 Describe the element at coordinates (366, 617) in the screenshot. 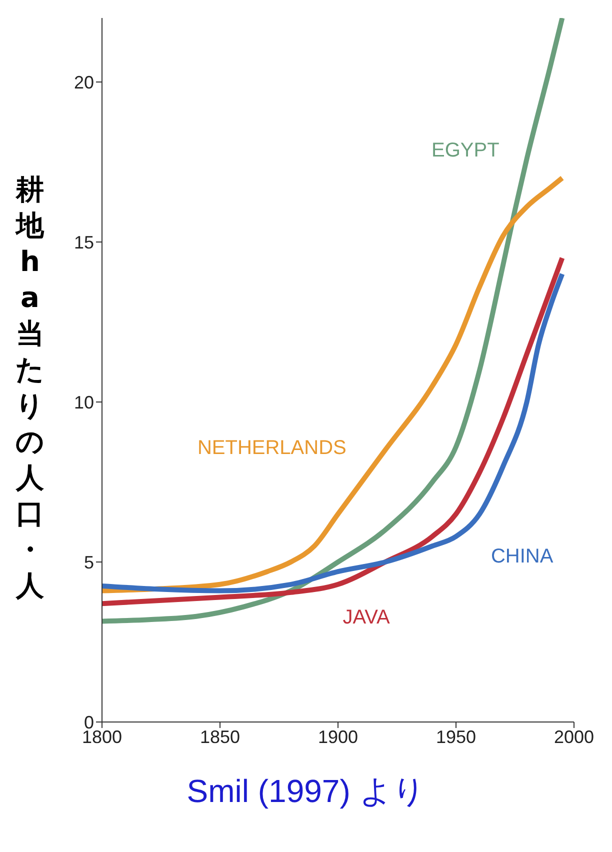

I see `series-label: JAVA` at that location.